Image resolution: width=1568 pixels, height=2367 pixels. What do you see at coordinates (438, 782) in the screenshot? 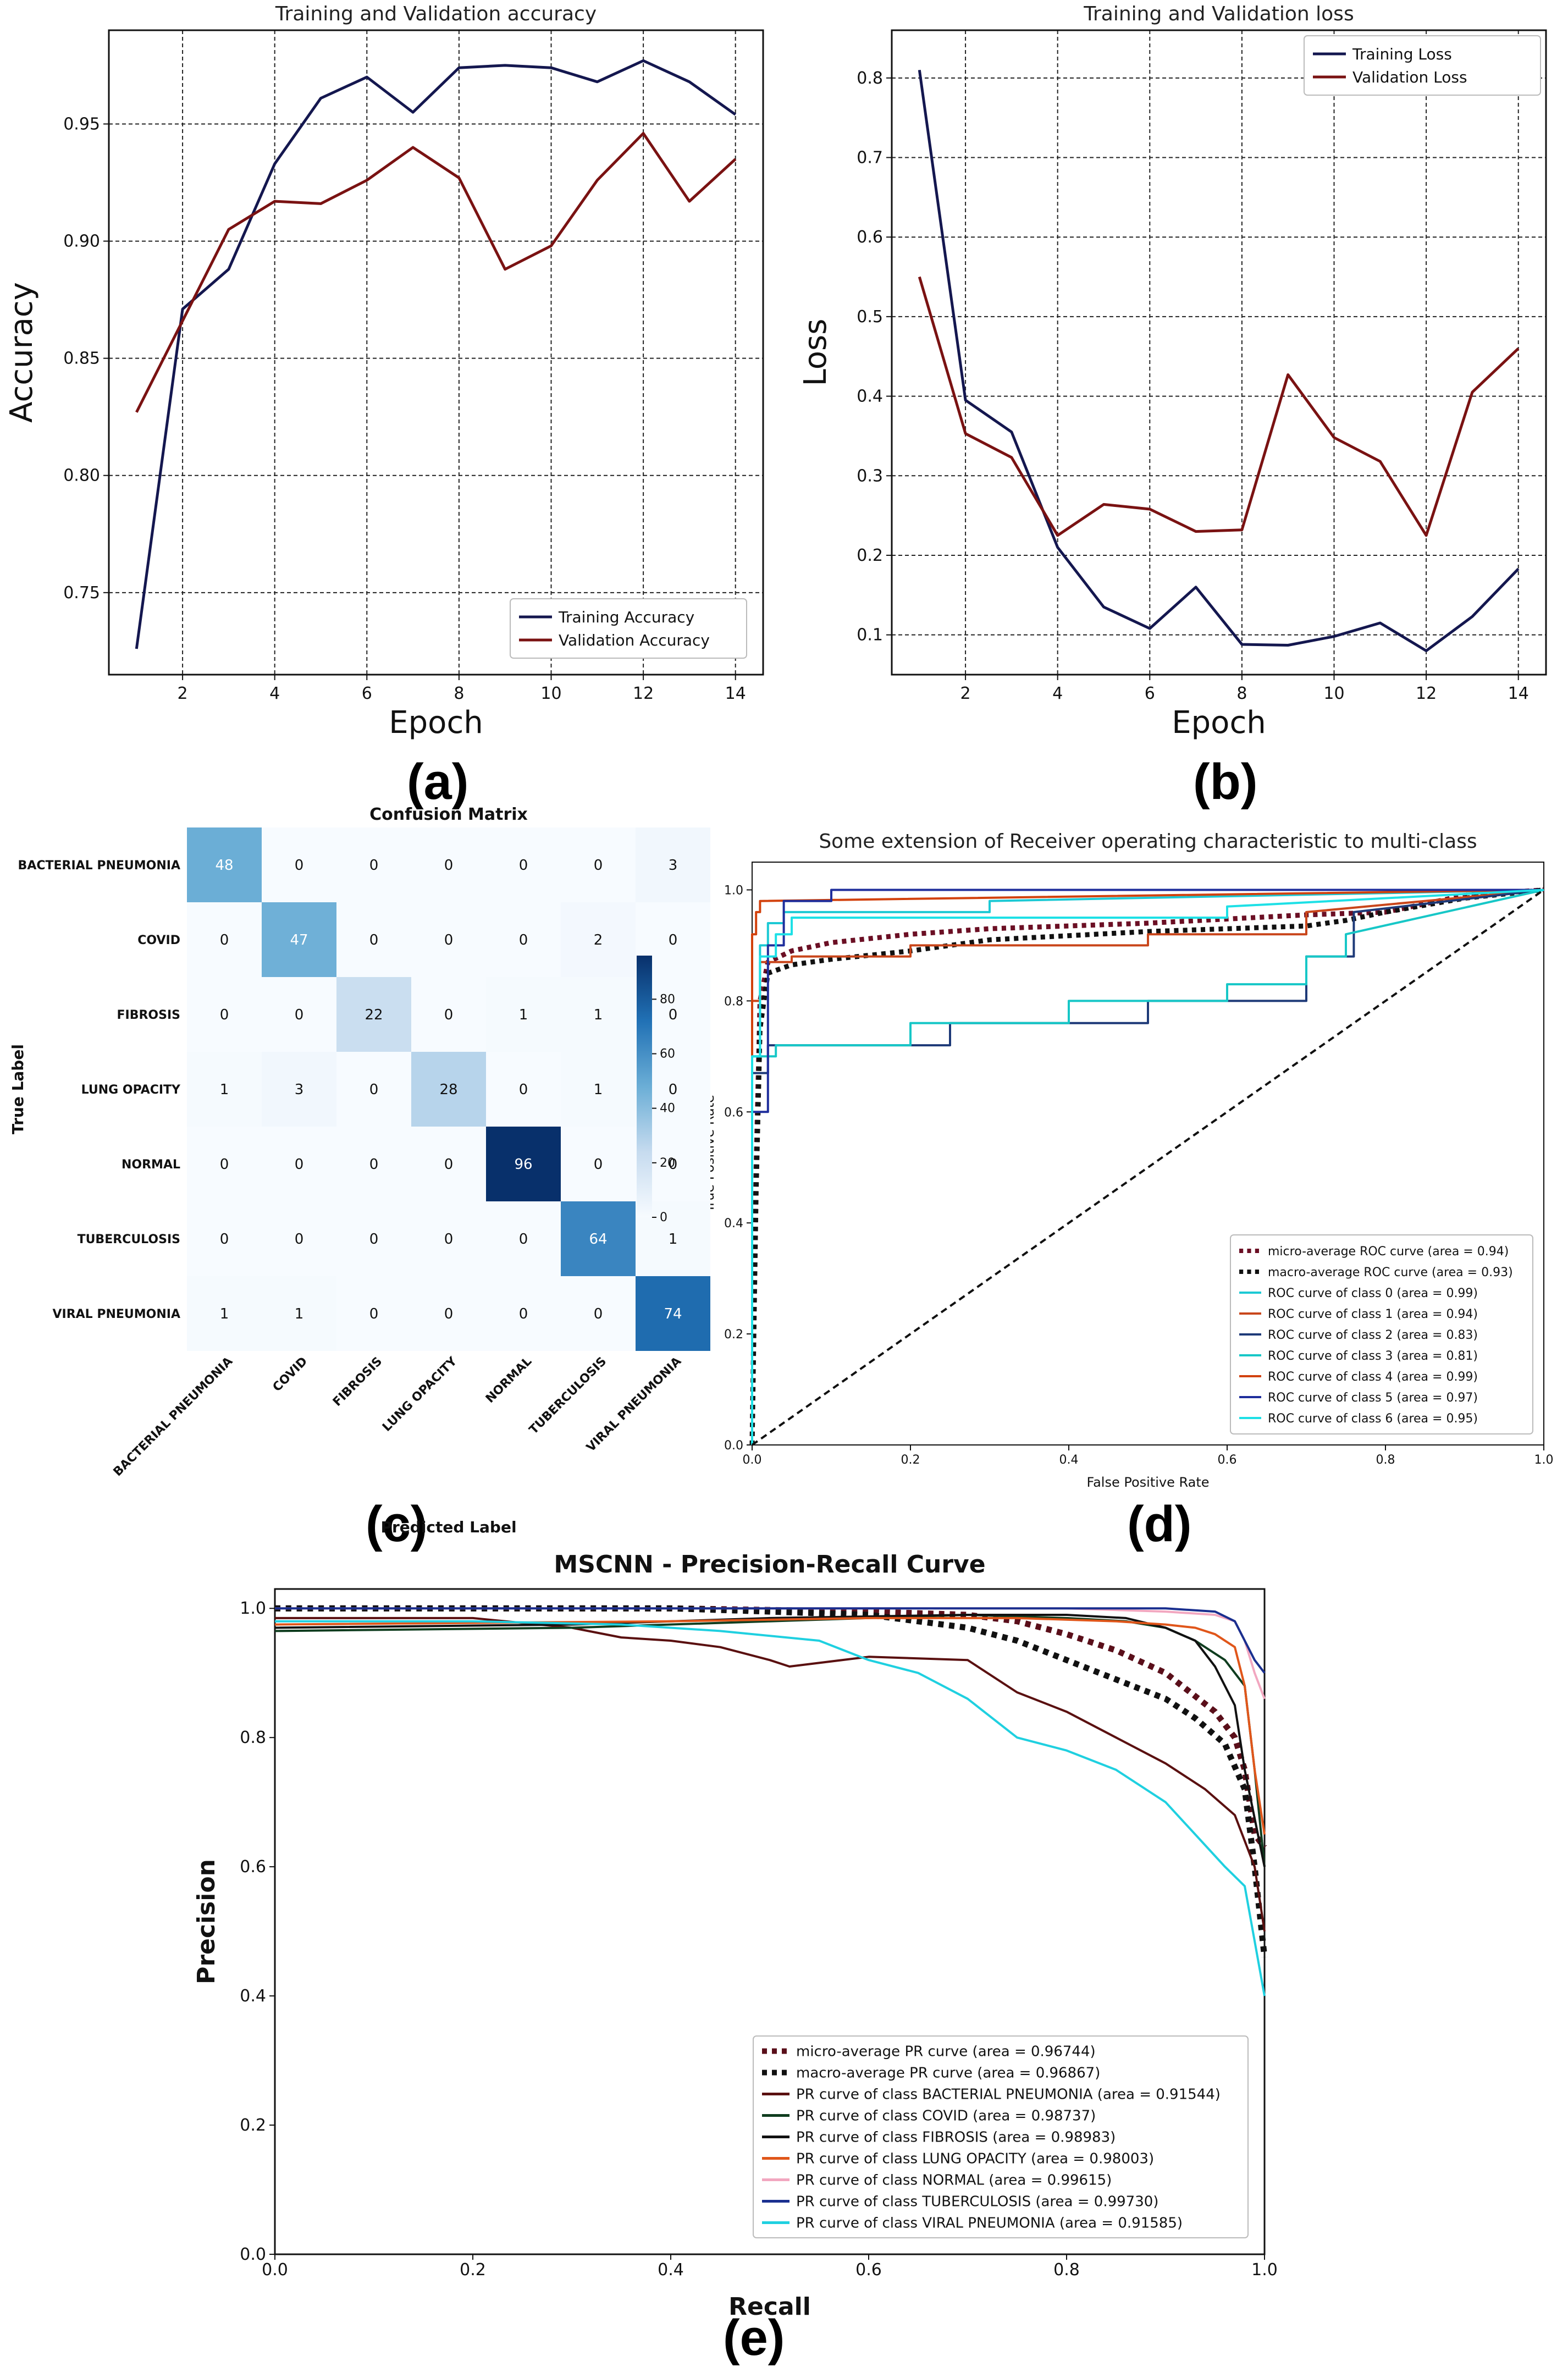
I see `panel-label-a: (a)` at bounding box center [438, 782].